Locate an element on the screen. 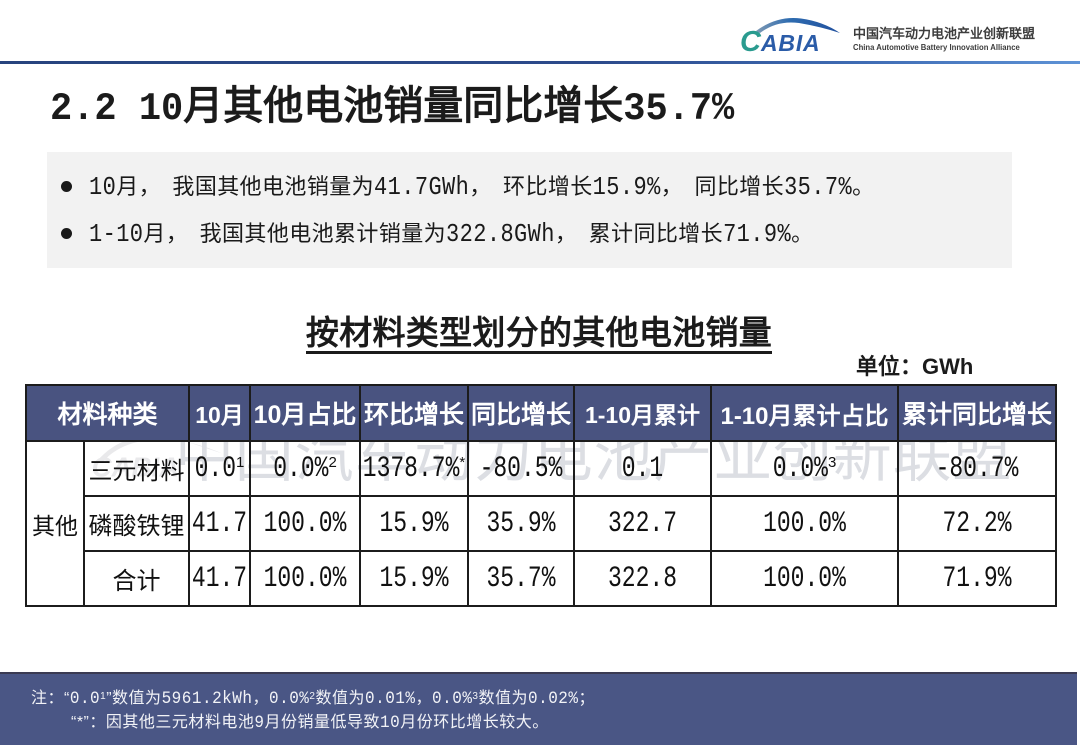  svg-text: ABIA is located at coordinates (790, 43).